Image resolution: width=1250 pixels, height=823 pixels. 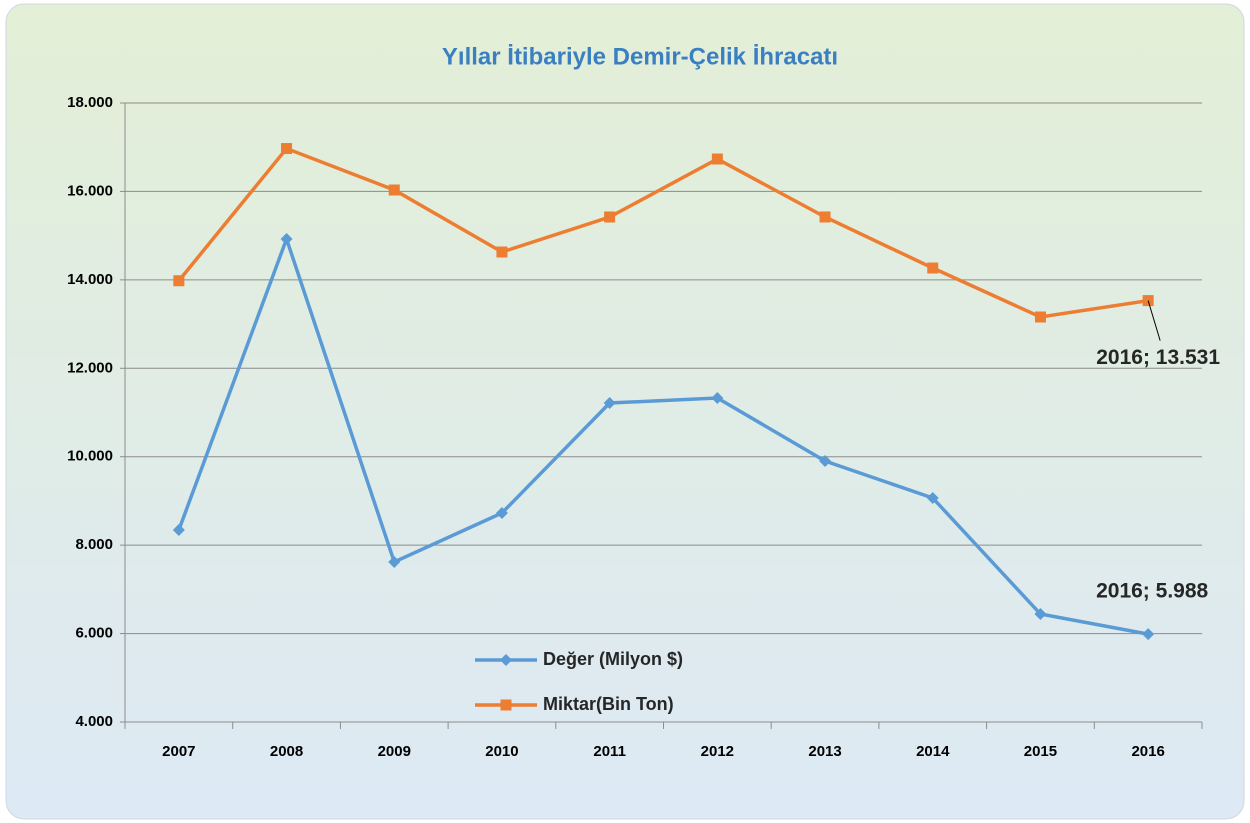 What do you see at coordinates (933, 751) in the screenshot?
I see `x-tick-label: 2014` at bounding box center [933, 751].